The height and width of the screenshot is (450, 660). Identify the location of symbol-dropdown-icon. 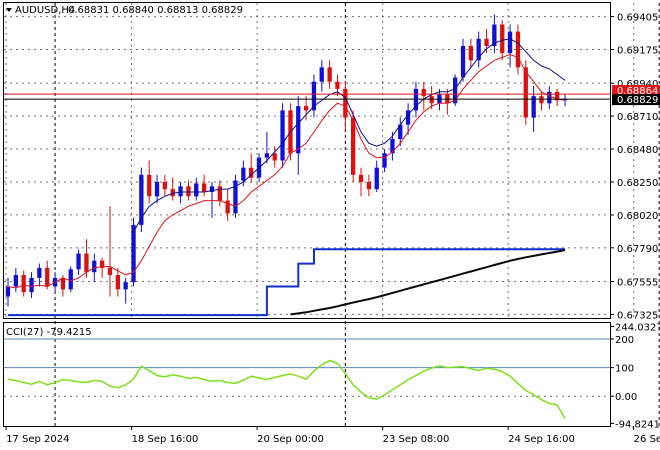
(9, 10).